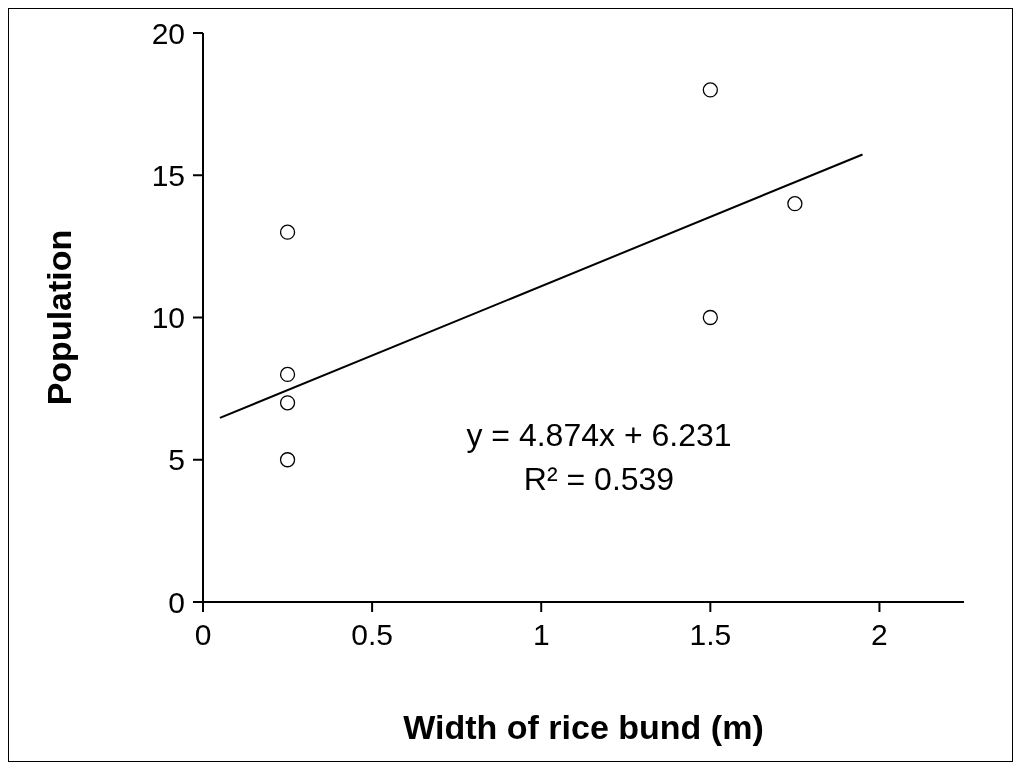  What do you see at coordinates (541, 635) in the screenshot?
I see `x-tick-label: 1` at bounding box center [541, 635].